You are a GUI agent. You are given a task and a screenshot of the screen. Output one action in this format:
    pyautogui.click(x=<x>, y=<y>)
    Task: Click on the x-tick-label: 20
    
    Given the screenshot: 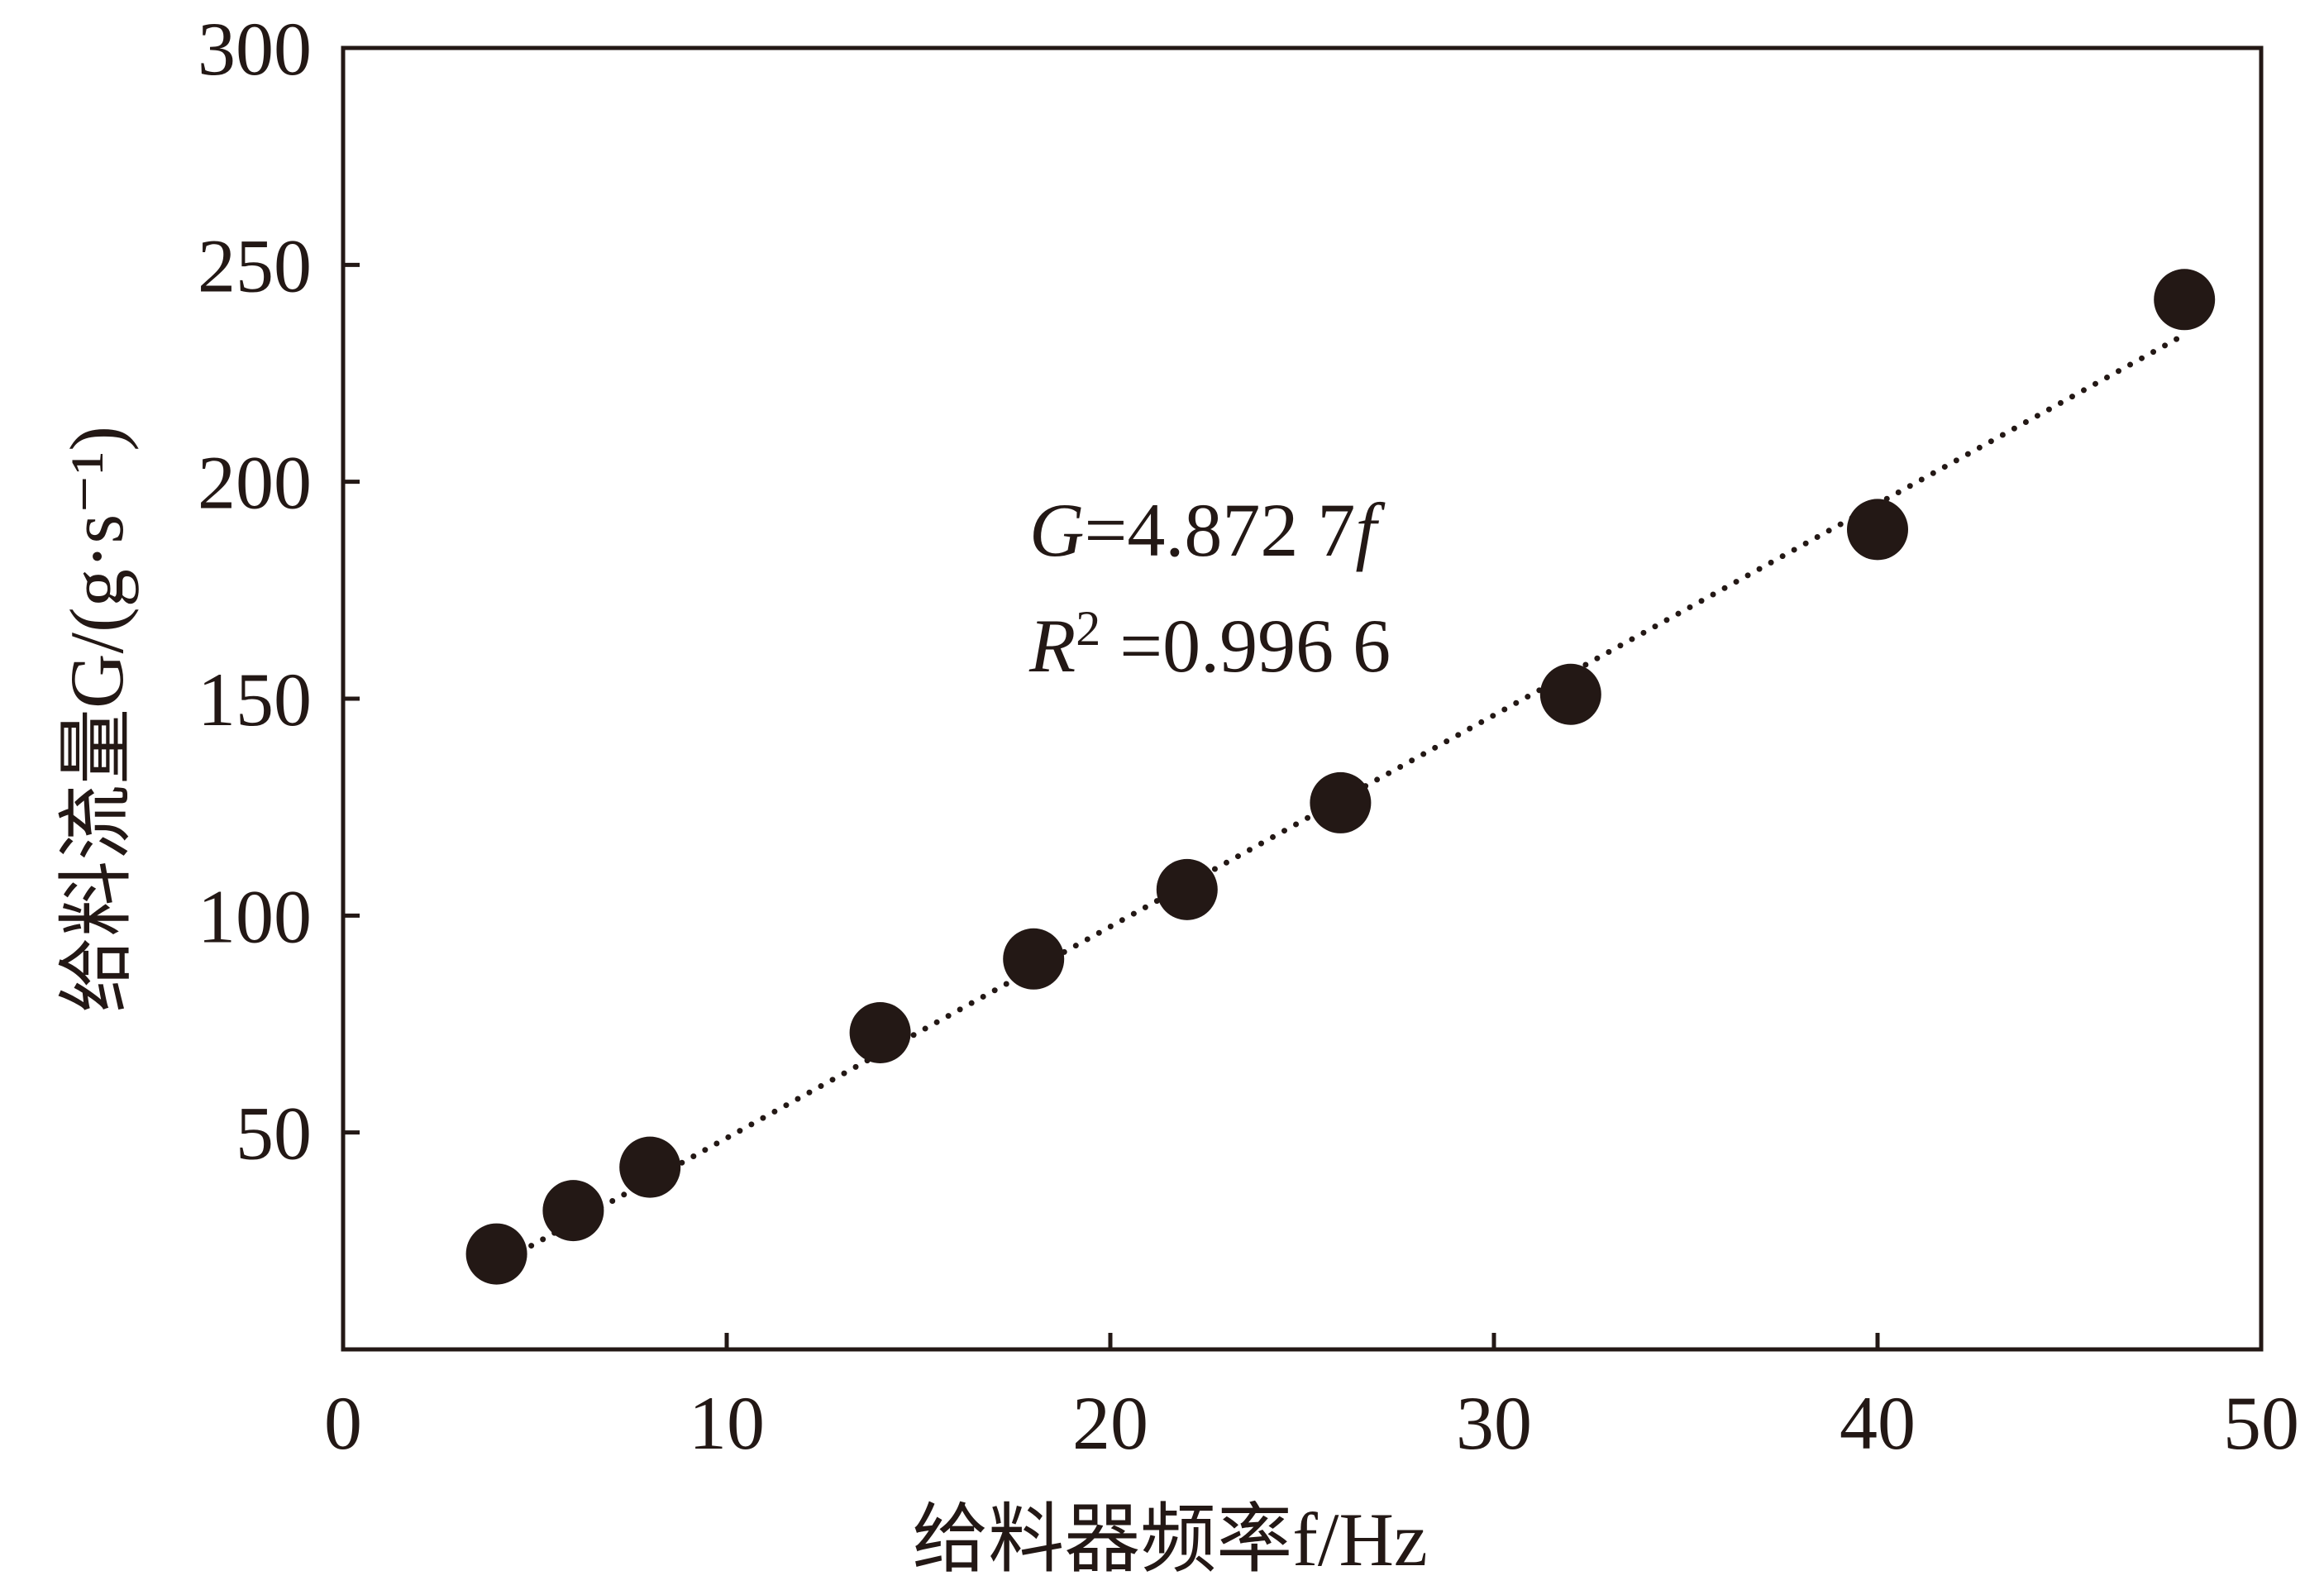 What is the action you would take?
    pyautogui.click(x=1110, y=1423)
    